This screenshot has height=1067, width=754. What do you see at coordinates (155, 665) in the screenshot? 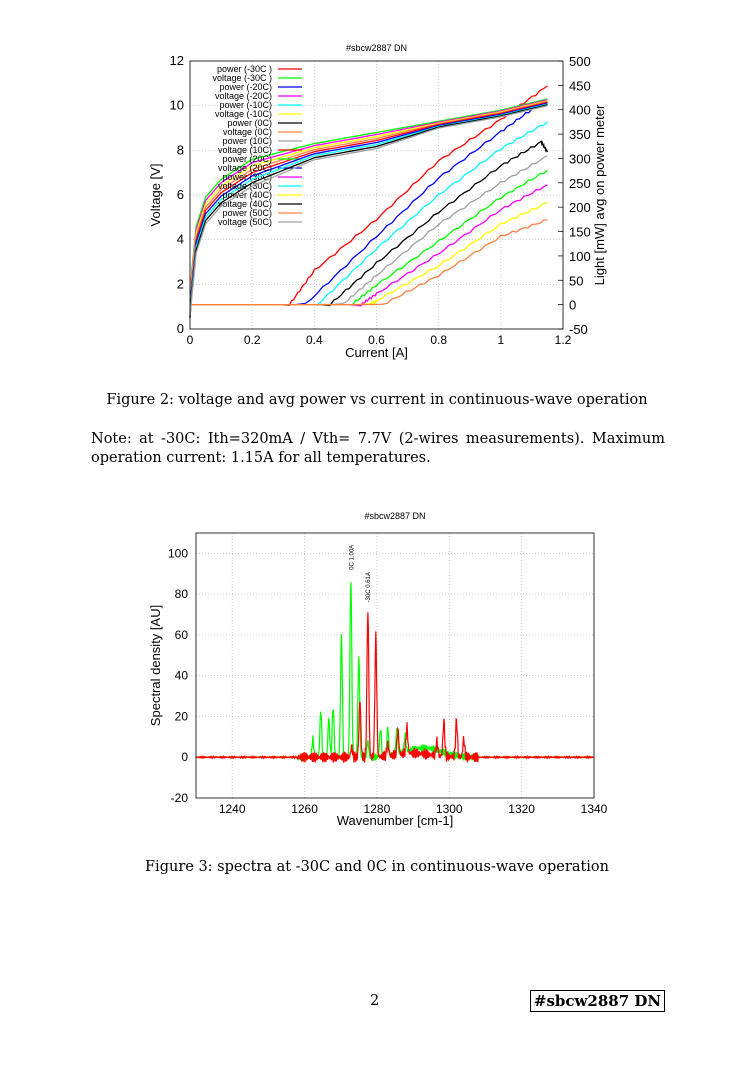
I see `y-axis-label: Spectral density [AU]` at bounding box center [155, 665].